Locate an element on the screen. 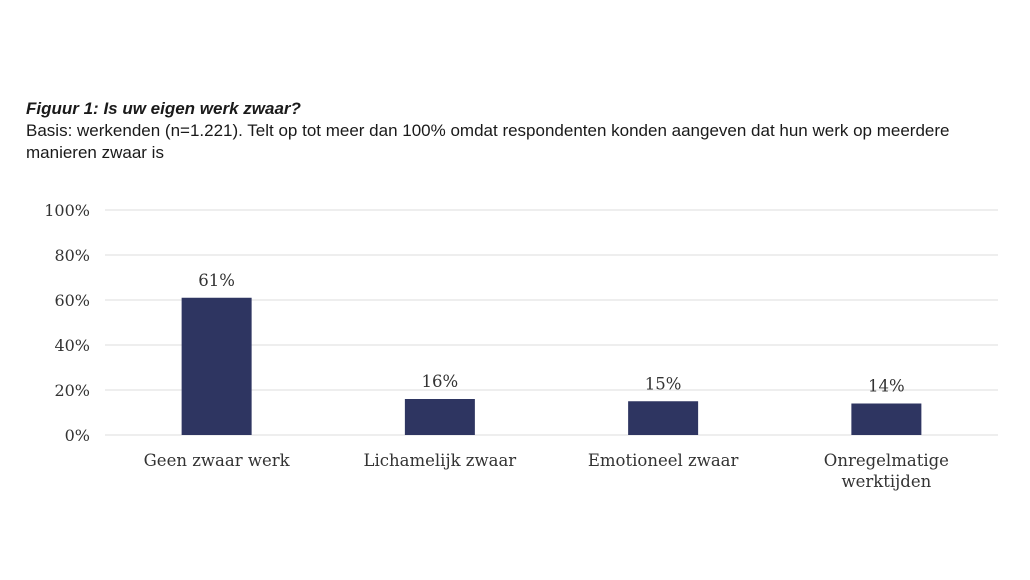 This screenshot has width=1030, height=580. category-label: Lichamelijk zwaar is located at coordinates (440, 460).